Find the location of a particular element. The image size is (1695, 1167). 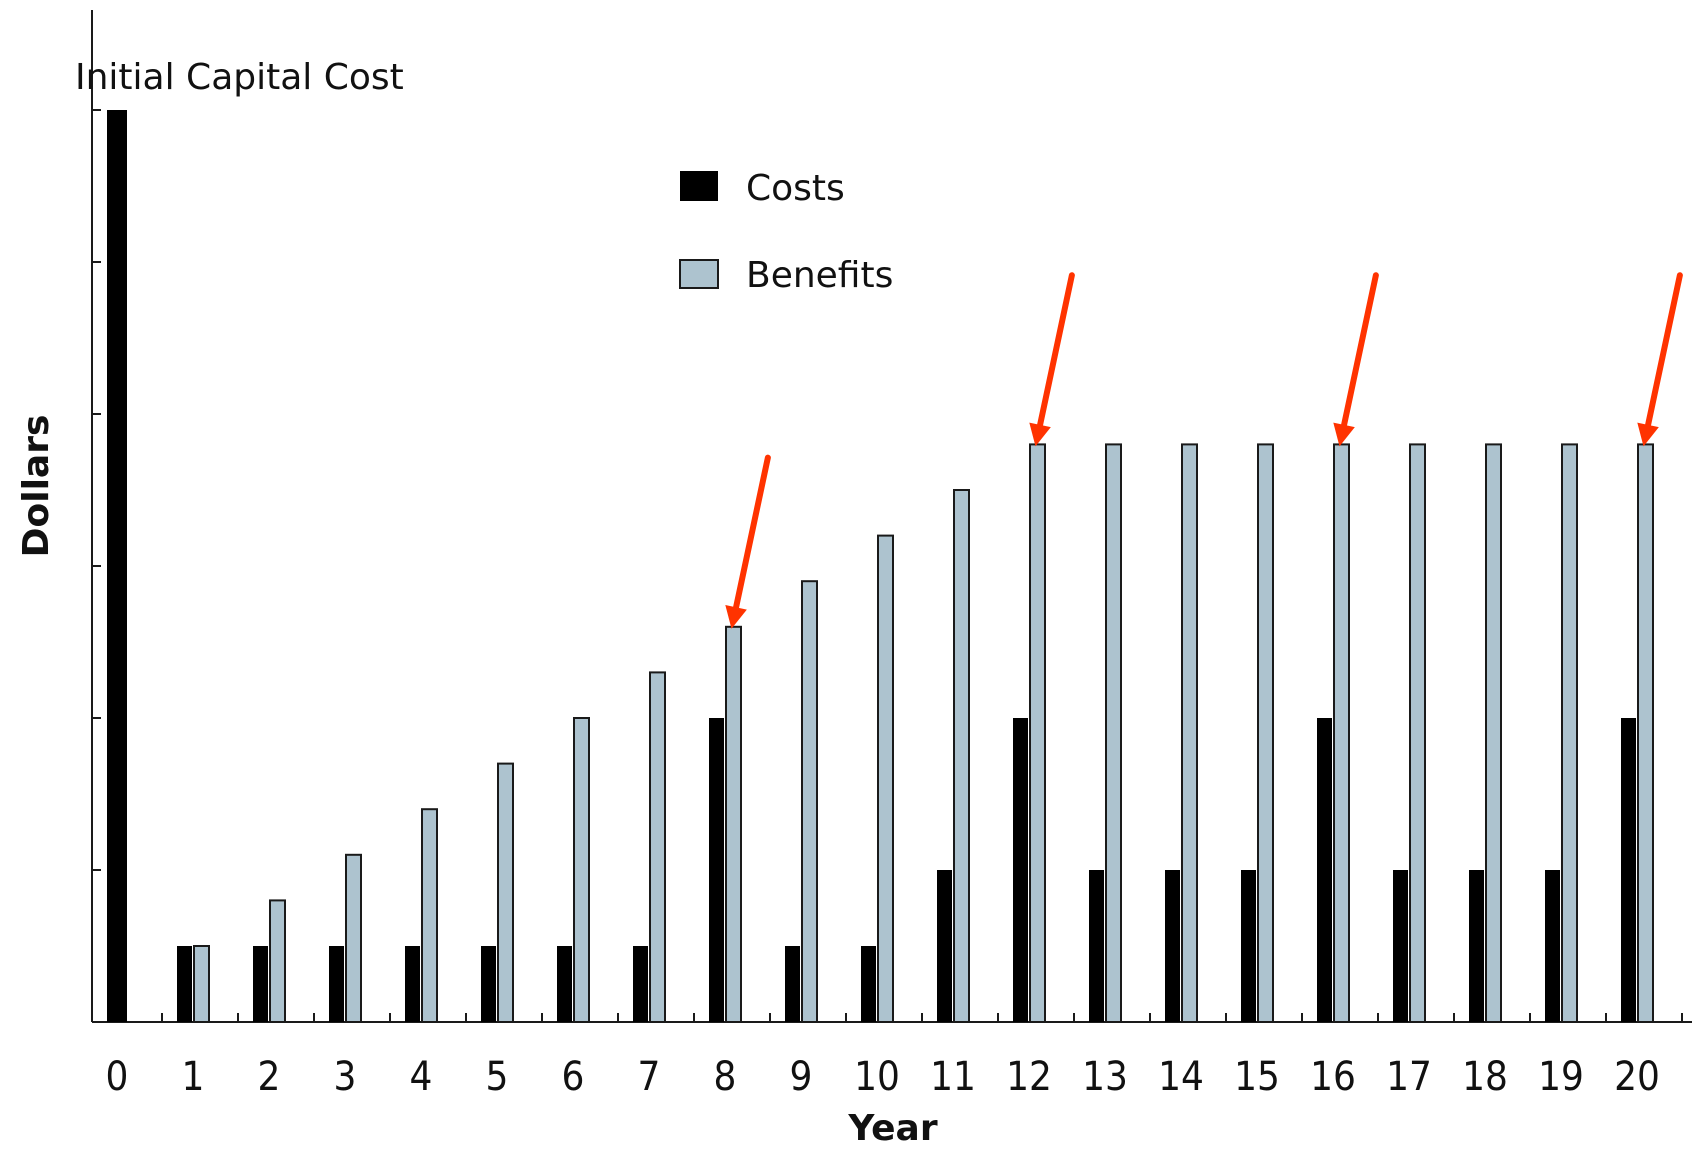

tick-labels: 0 1 2 3 4 5 6 7 8 9 10 11 12 13 14 15 16 17 18 19 20 is located at coordinates (883, 1077).